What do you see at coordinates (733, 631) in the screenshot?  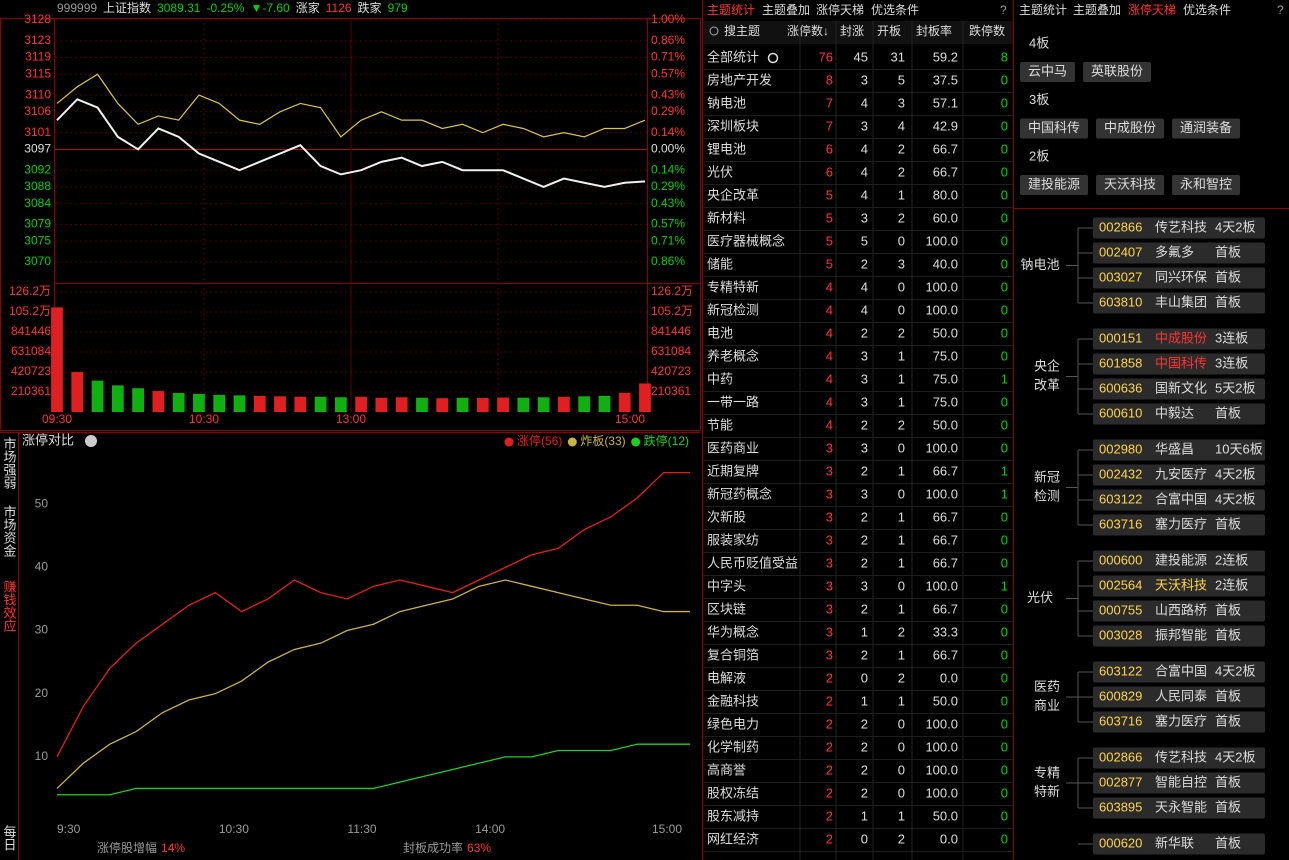 I see `theme-name: 华为概念` at bounding box center [733, 631].